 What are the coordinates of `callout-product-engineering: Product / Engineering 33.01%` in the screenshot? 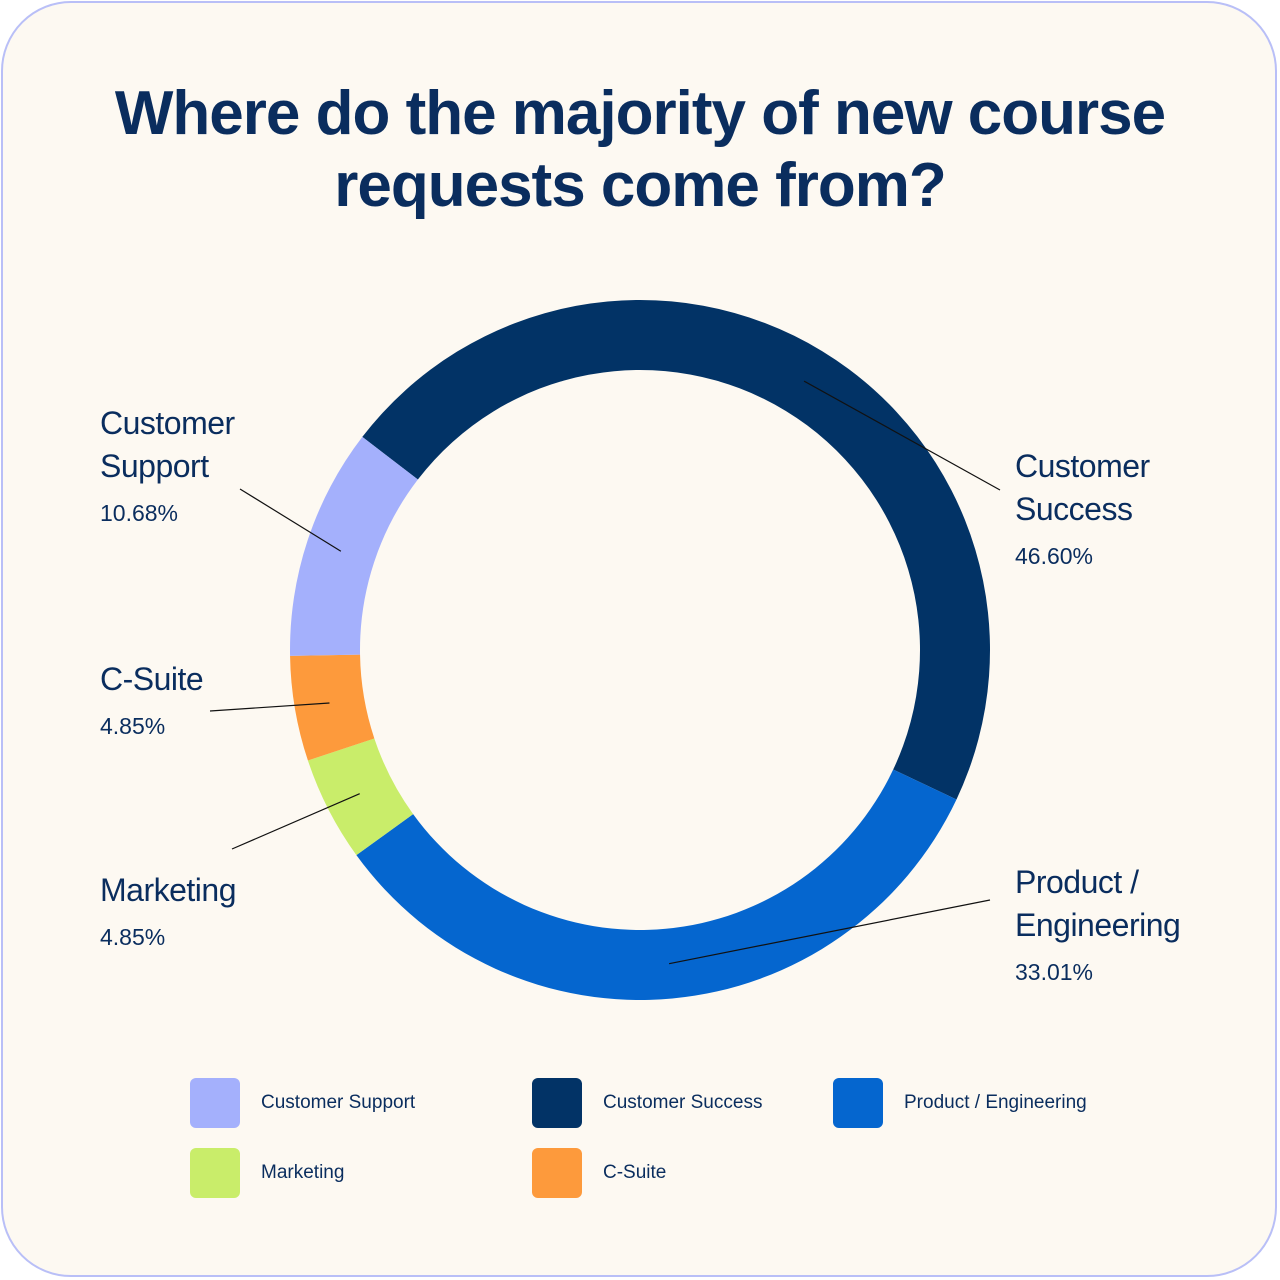 It's located at (1098, 924).